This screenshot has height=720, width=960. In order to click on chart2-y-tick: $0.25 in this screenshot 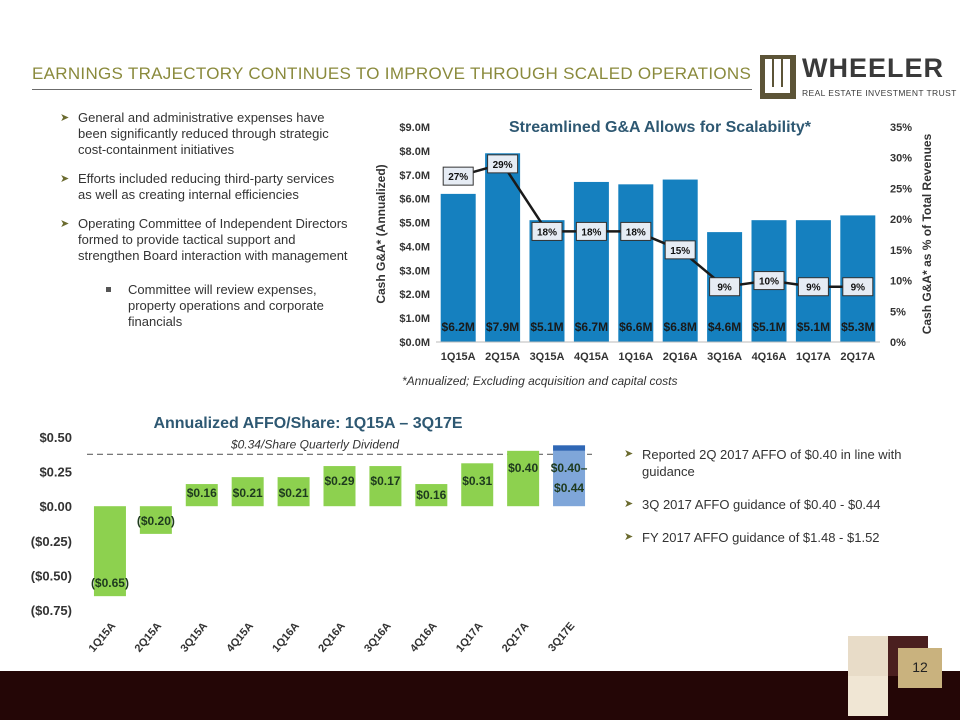, I will do `click(55, 472)`.